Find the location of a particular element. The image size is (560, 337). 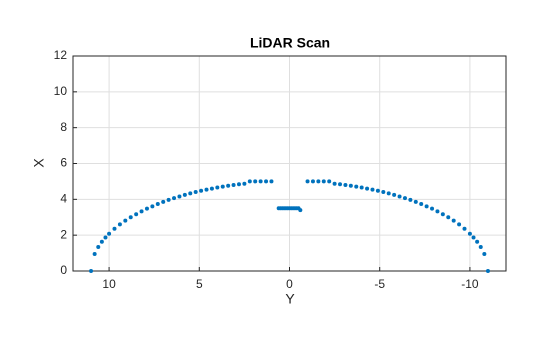

y-tick-label: 8 is located at coordinates (63, 127).